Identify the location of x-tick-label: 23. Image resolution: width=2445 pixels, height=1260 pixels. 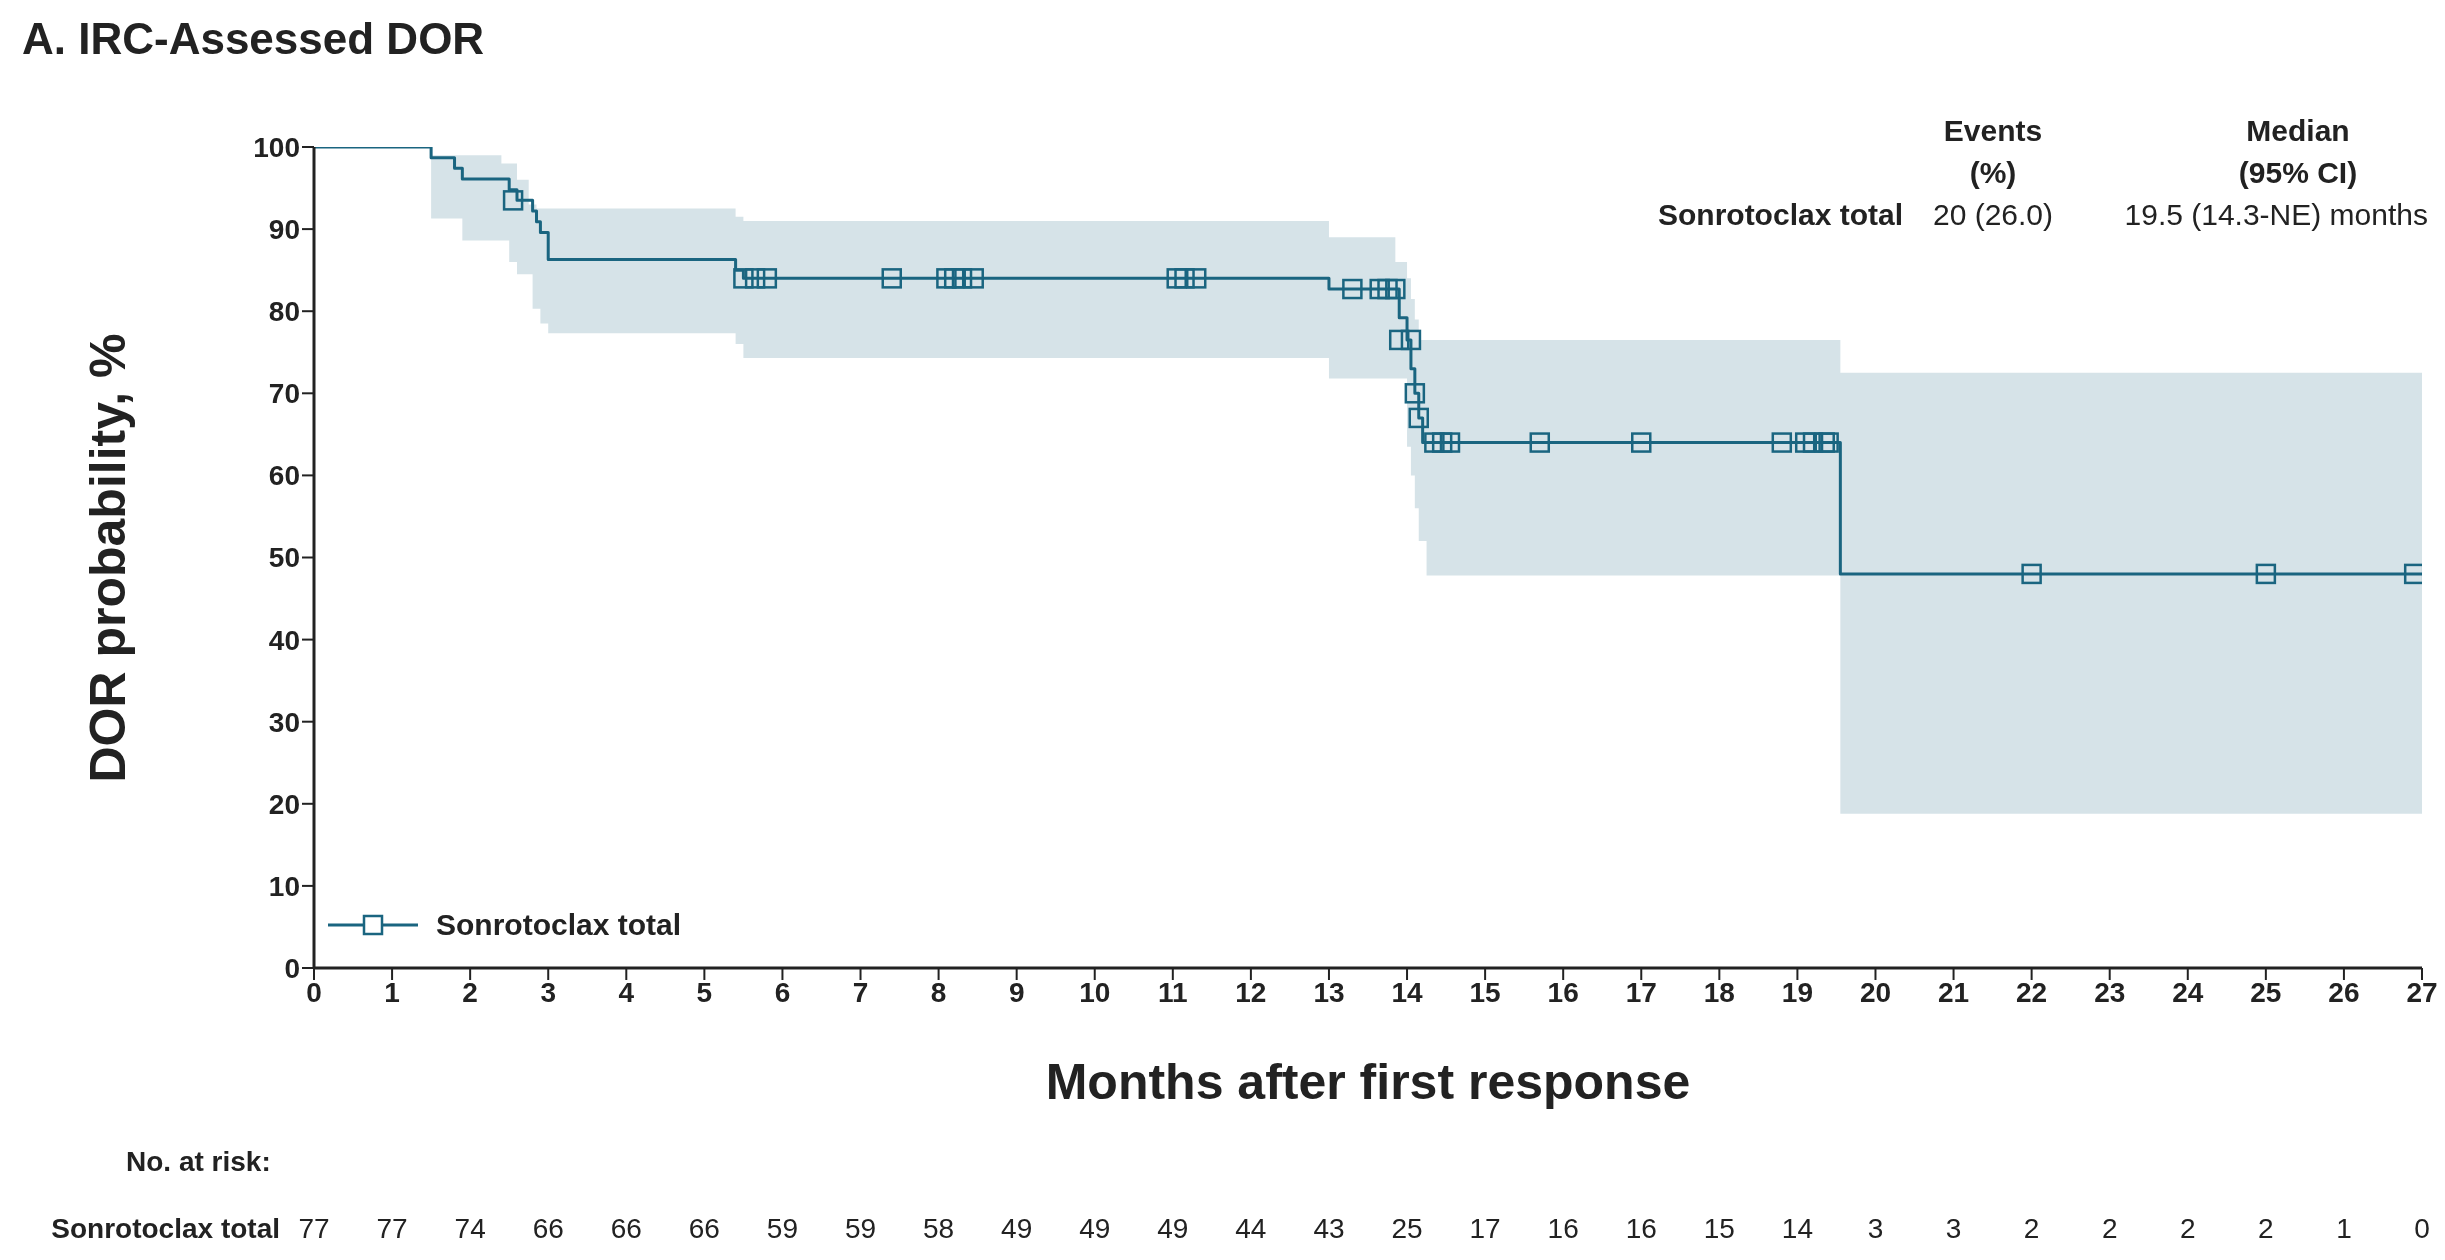
(2110, 992).